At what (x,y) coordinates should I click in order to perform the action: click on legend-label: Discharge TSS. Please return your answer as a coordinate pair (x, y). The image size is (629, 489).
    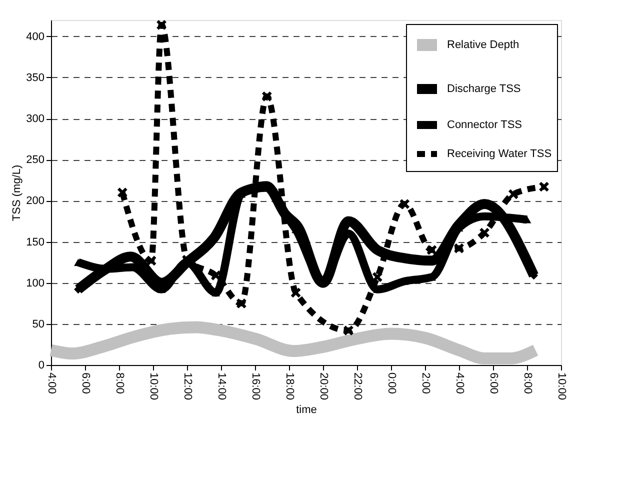
    Looking at the image, I should click on (484, 89).